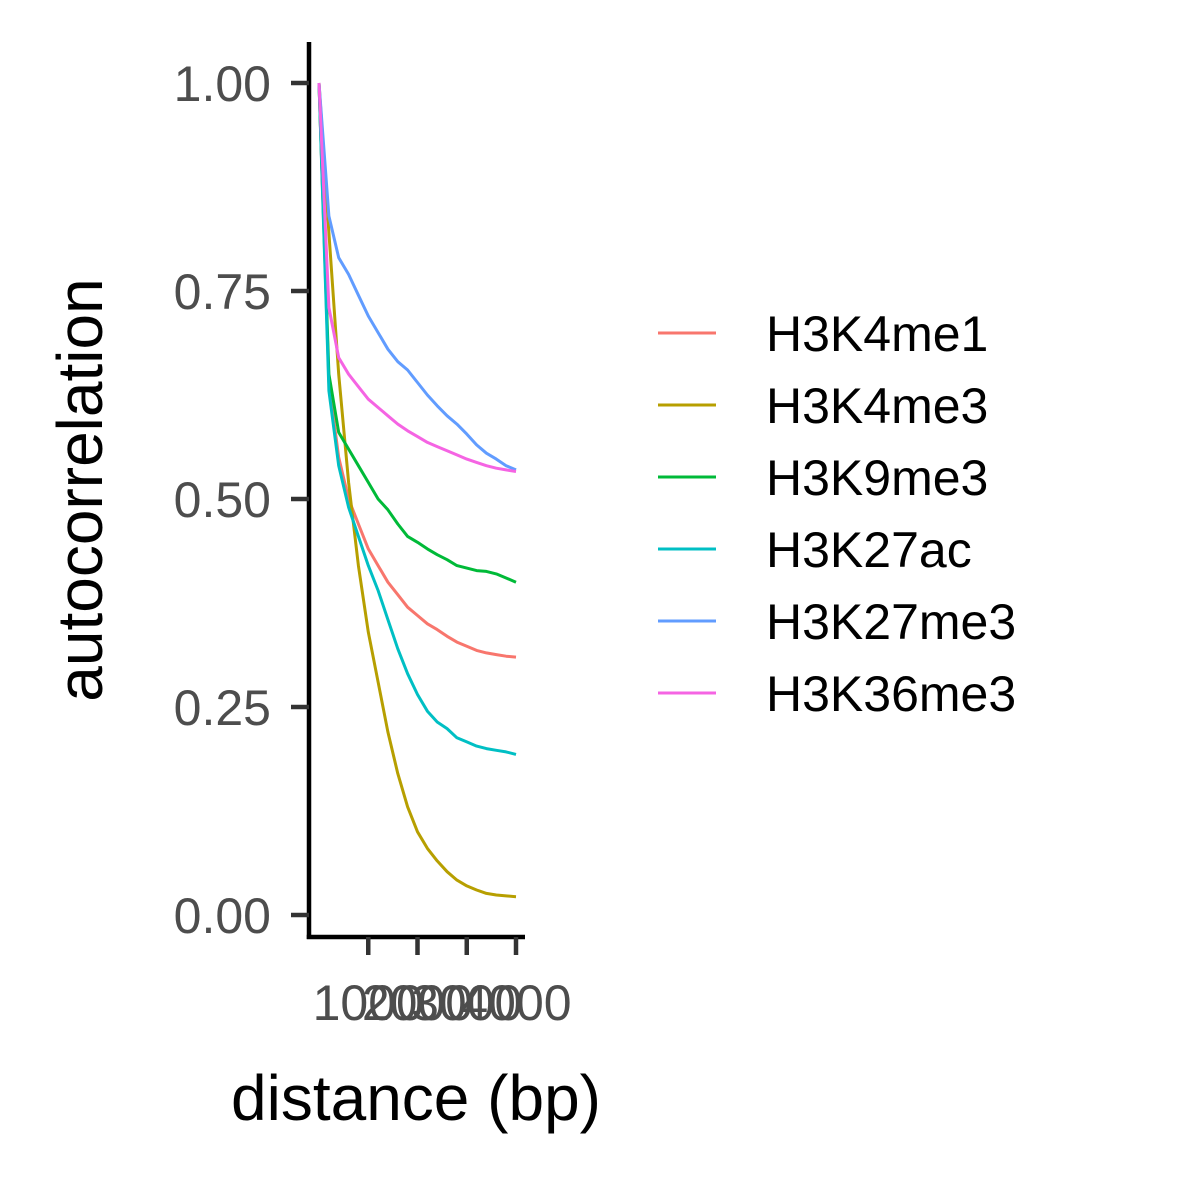 This screenshot has width=1181, height=1181. I want to click on legend-label: H3K4me3, so click(877, 406).